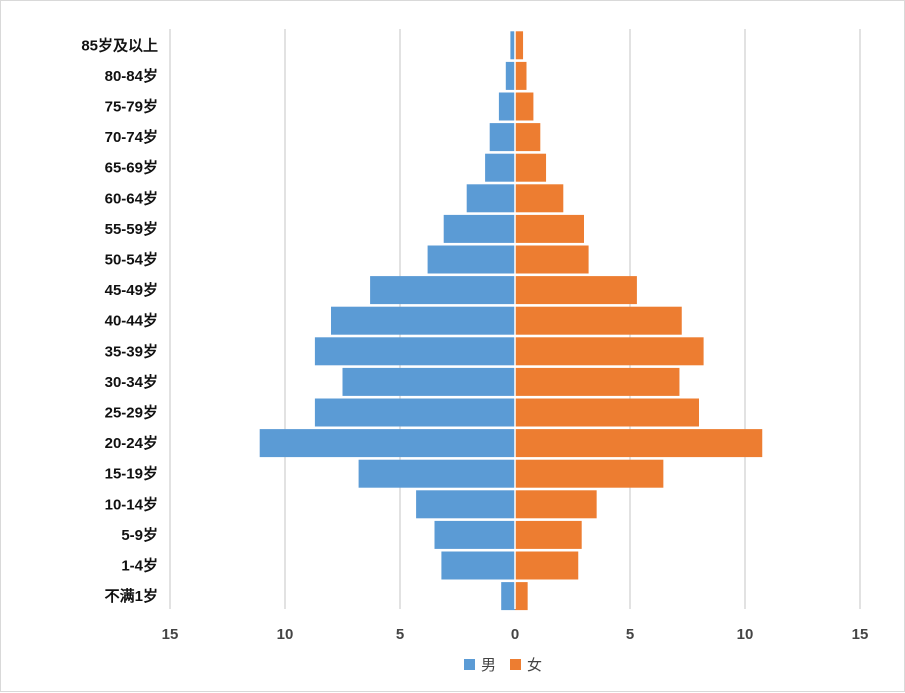 The height and width of the screenshot is (693, 905). Describe the element at coordinates (131, 198) in the screenshot. I see `category-label: 60-64岁` at that location.